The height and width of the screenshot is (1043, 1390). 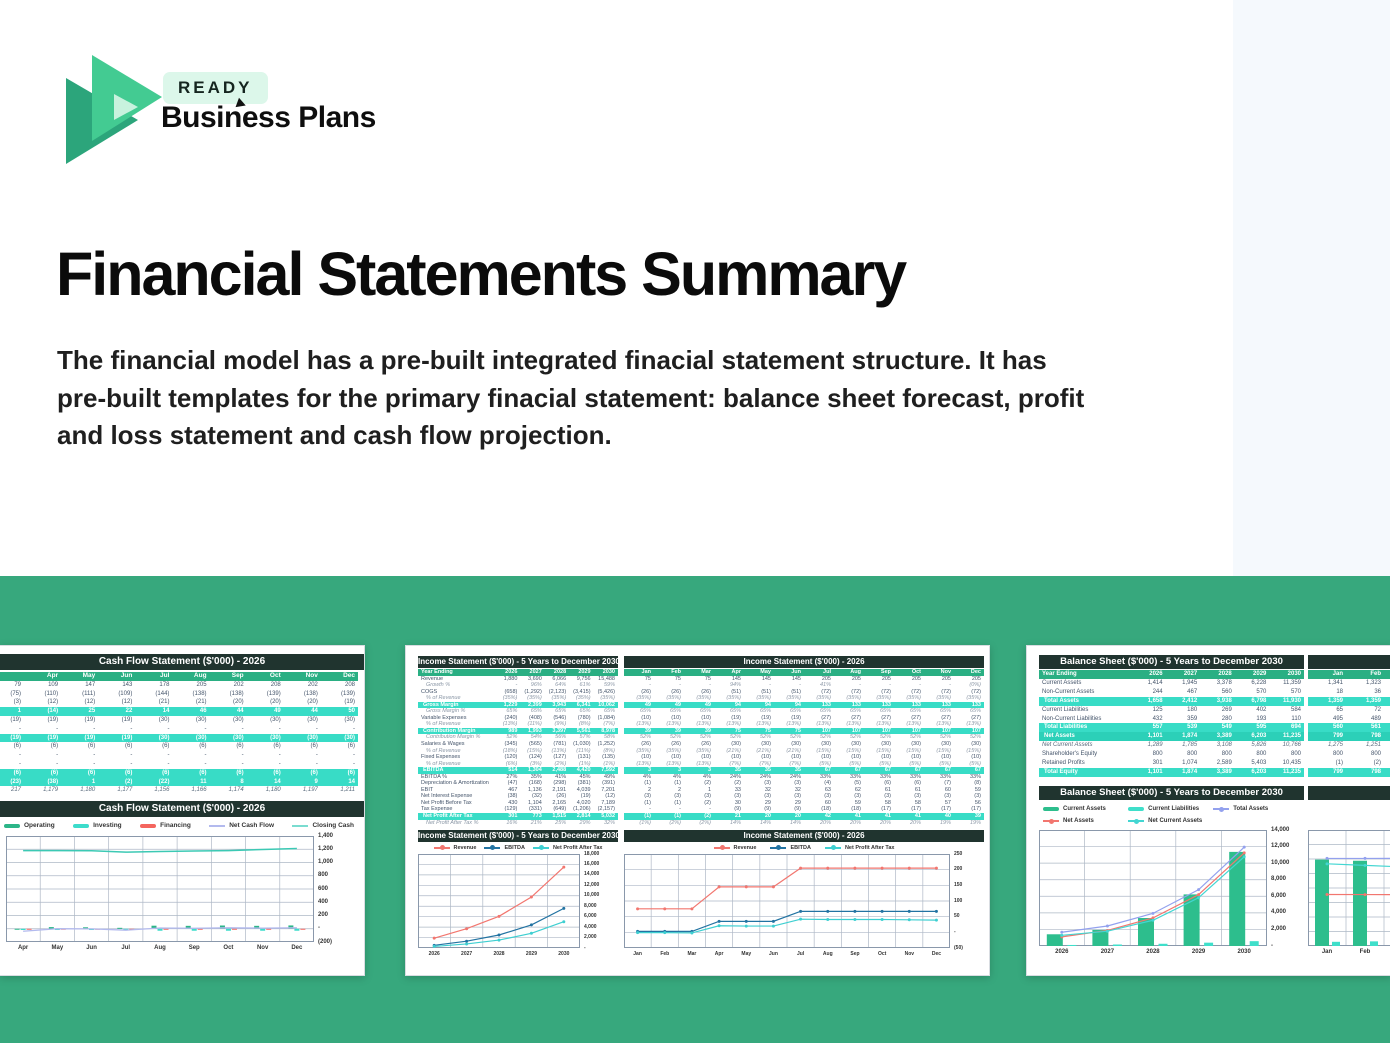 What do you see at coordinates (297, 948) in the screenshot?
I see `x-tick-label: Dec` at bounding box center [297, 948].